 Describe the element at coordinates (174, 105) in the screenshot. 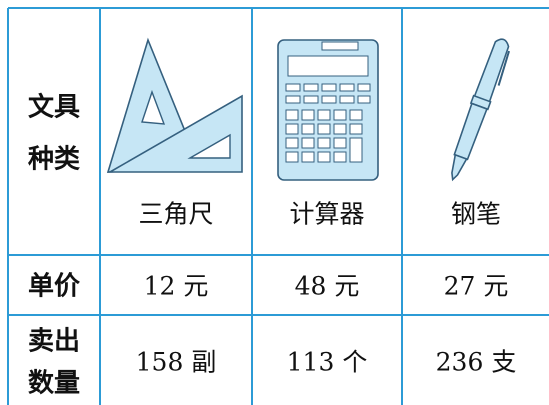

I see `set-square-icon` at that location.